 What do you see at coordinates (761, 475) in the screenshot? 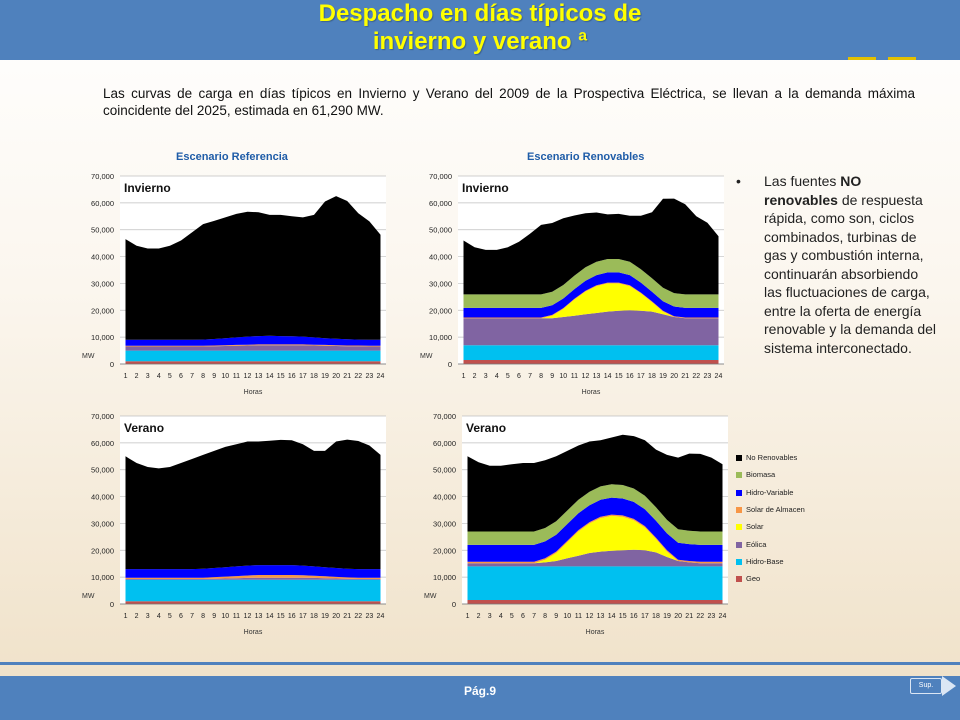
I see `legend-label: Biomasa` at bounding box center [761, 475].